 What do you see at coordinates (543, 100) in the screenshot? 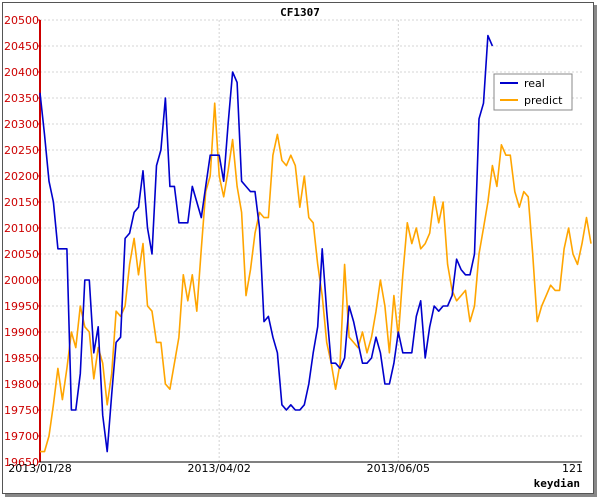
I see `legend-label-predict: predict` at bounding box center [543, 100].